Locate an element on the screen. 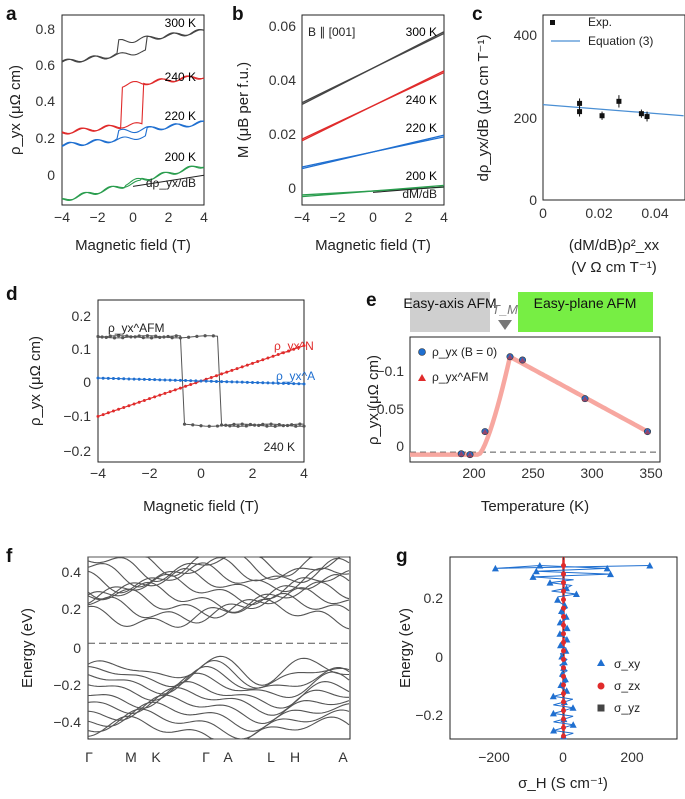  field-annotation-b: B ∥ [001] is located at coordinates (331, 32).